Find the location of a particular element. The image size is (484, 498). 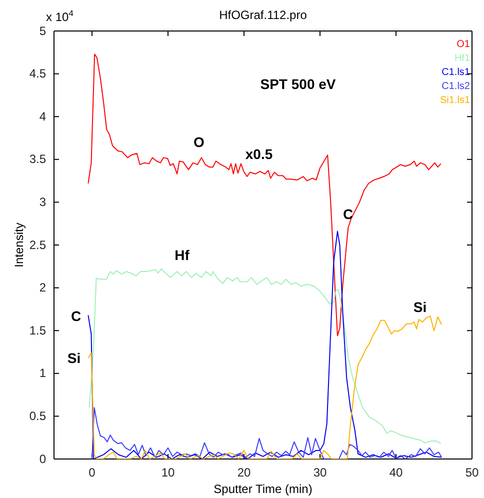

x-axis-title: Sputter Time (min) is located at coordinates (263, 489).